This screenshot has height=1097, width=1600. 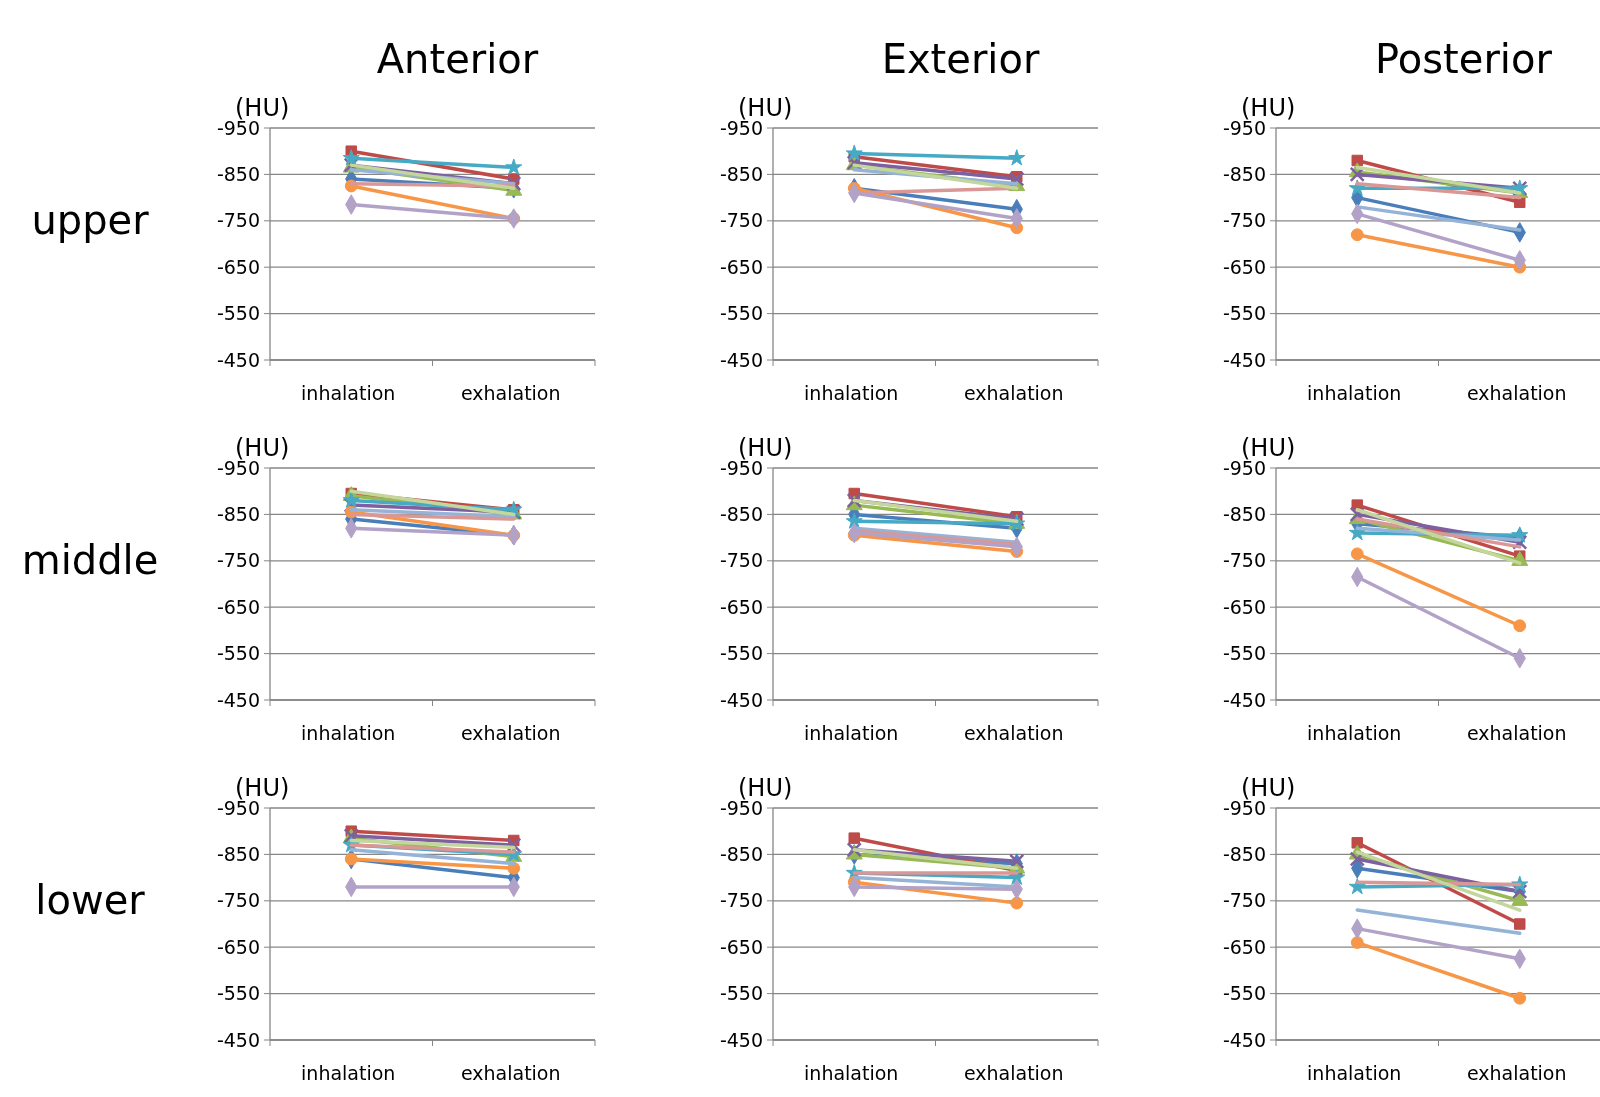 What do you see at coordinates (90, 900) in the screenshot?
I see `text: lower` at bounding box center [90, 900].